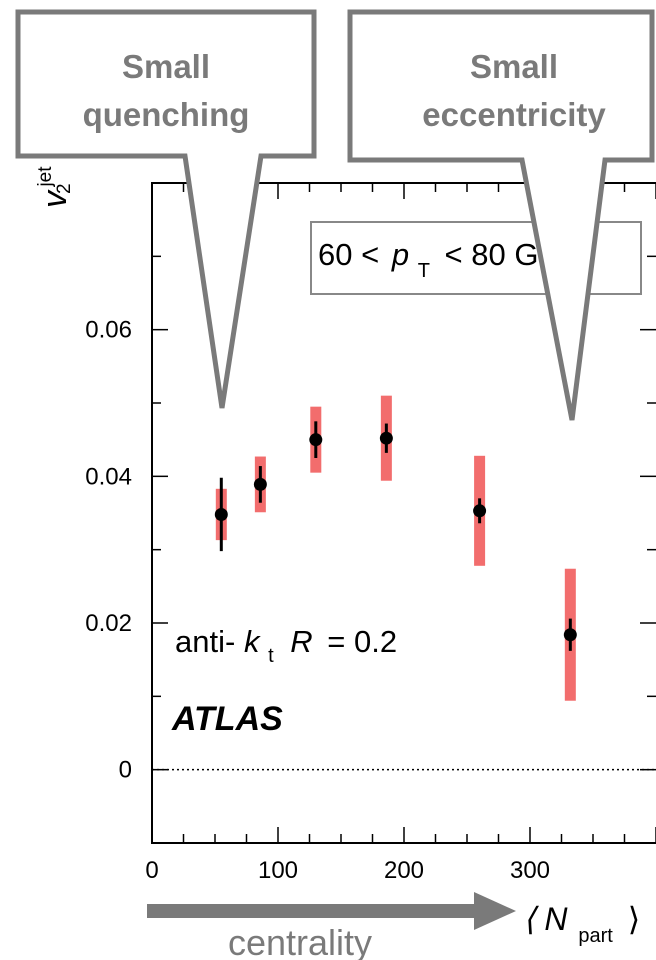 The image size is (656, 960). Describe the element at coordinates (286, 646) in the screenshot. I see `jet-algorithm-label: anti- k t R = 0.2` at that location.